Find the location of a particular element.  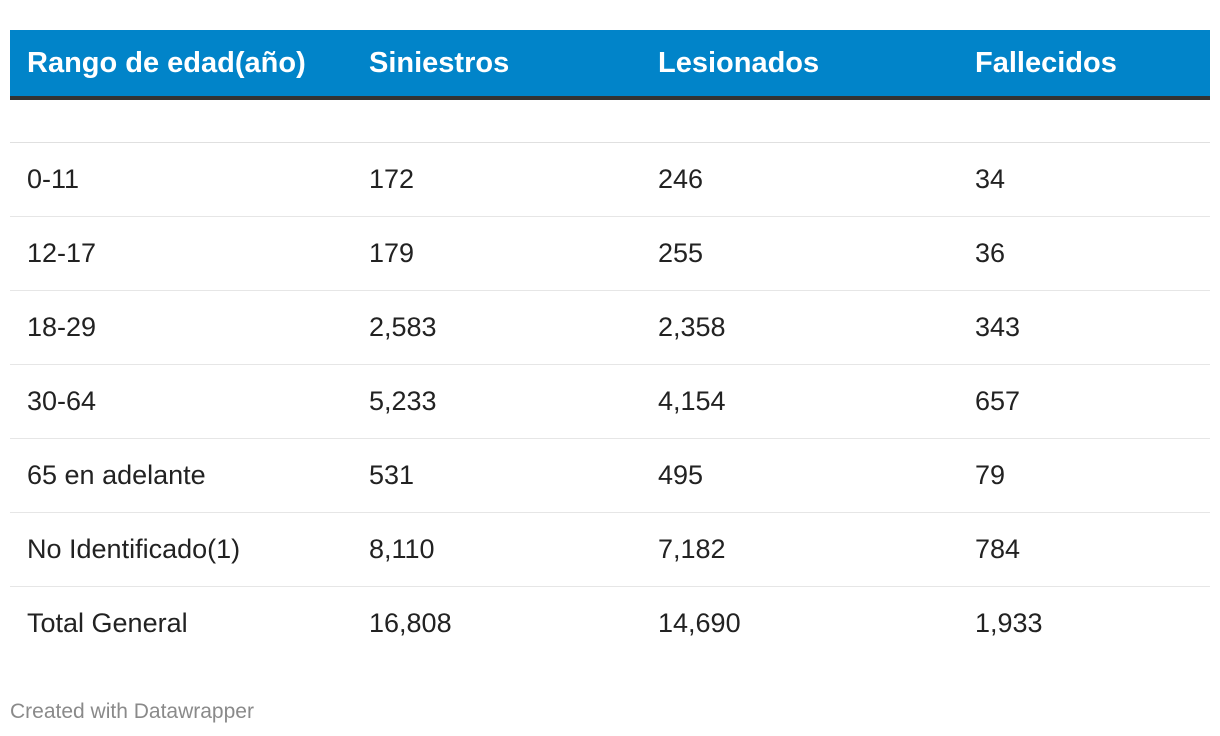

header-cell-siniestros: Siniestros is located at coordinates (496, 65).